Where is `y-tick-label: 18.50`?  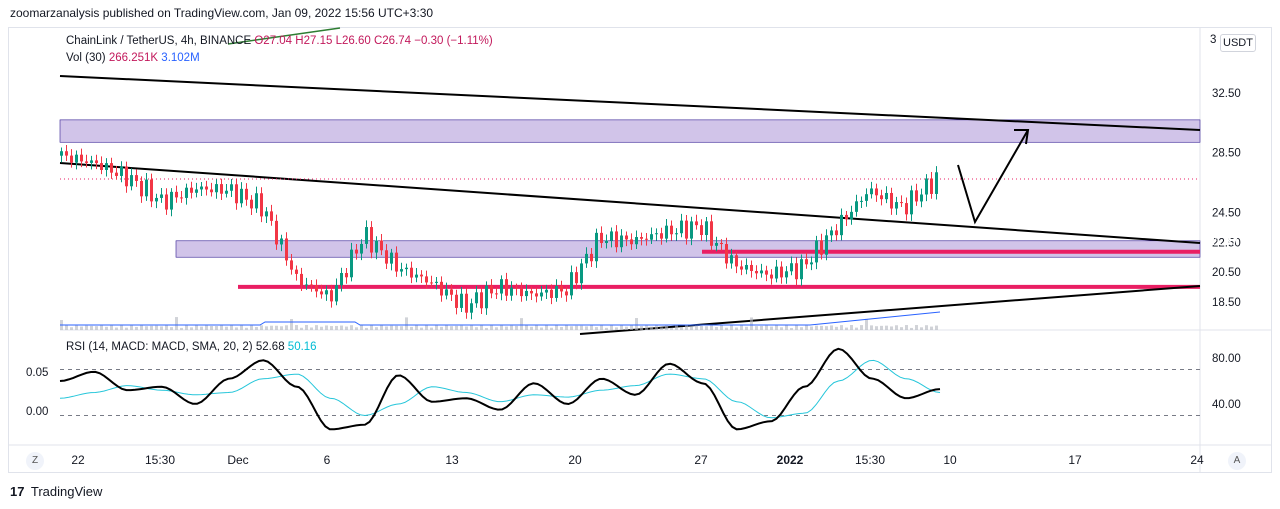 y-tick-label: 18.50 is located at coordinates (1226, 303).